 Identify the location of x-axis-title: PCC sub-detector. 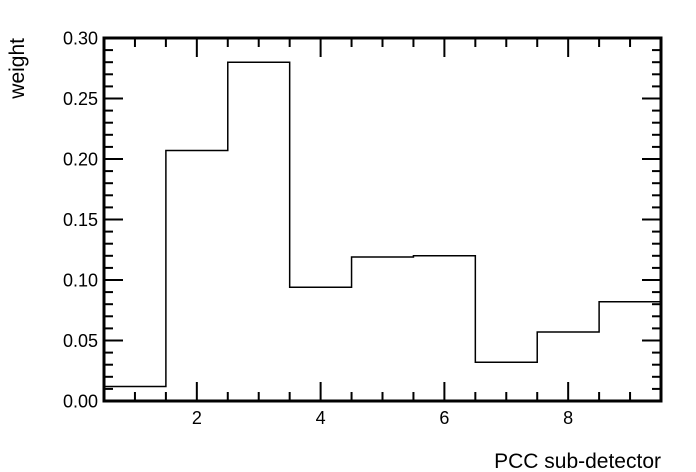
(577, 461).